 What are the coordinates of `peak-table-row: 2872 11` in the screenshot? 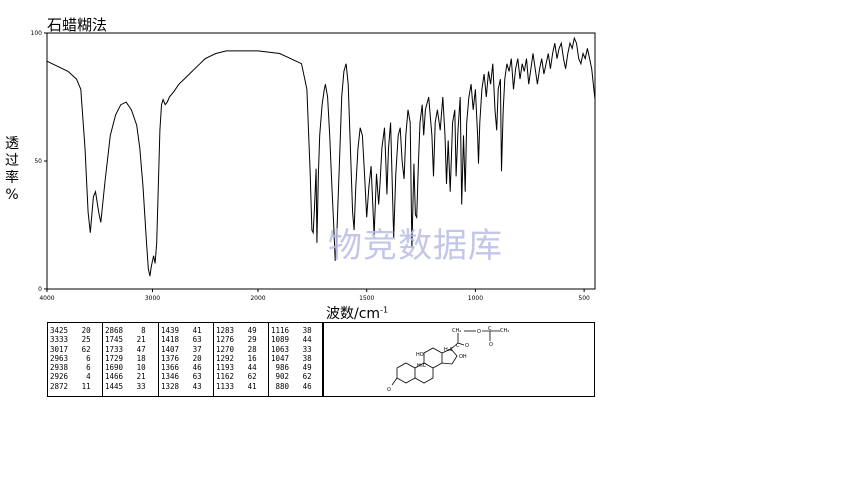 It's located at (70, 386).